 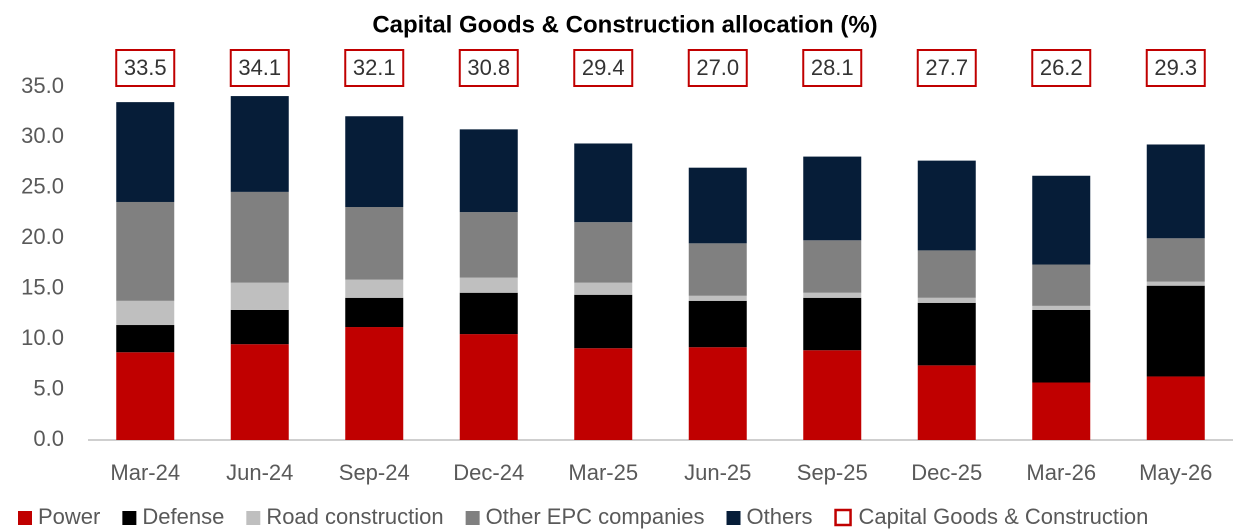 I want to click on total-label: 27.0, so click(x=717, y=67).